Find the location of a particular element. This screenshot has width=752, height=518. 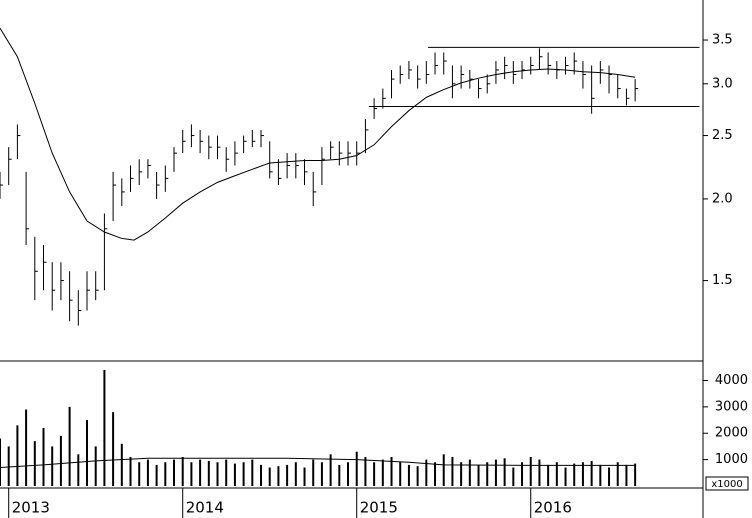

x-tick-label: 2015 is located at coordinates (379, 508).